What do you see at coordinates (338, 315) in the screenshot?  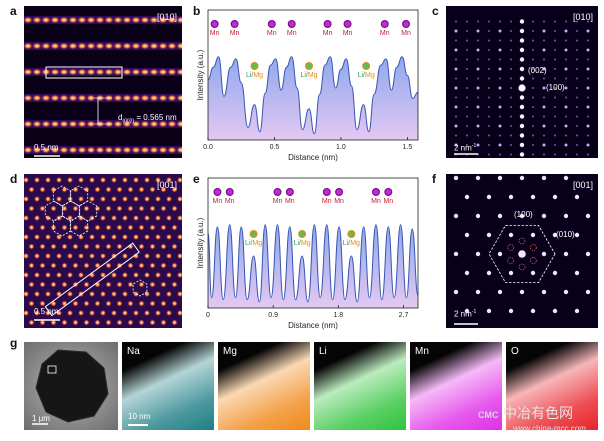 I see `x-tick-label: 1.8` at bounding box center [338, 315].